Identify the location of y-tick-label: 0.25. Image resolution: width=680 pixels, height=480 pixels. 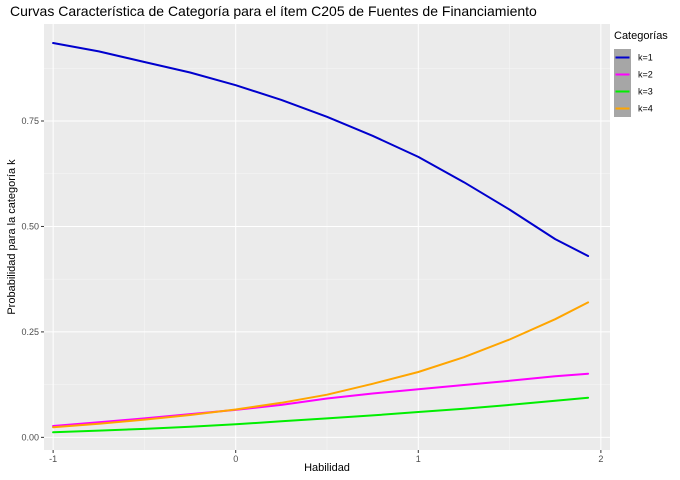
(30, 332).